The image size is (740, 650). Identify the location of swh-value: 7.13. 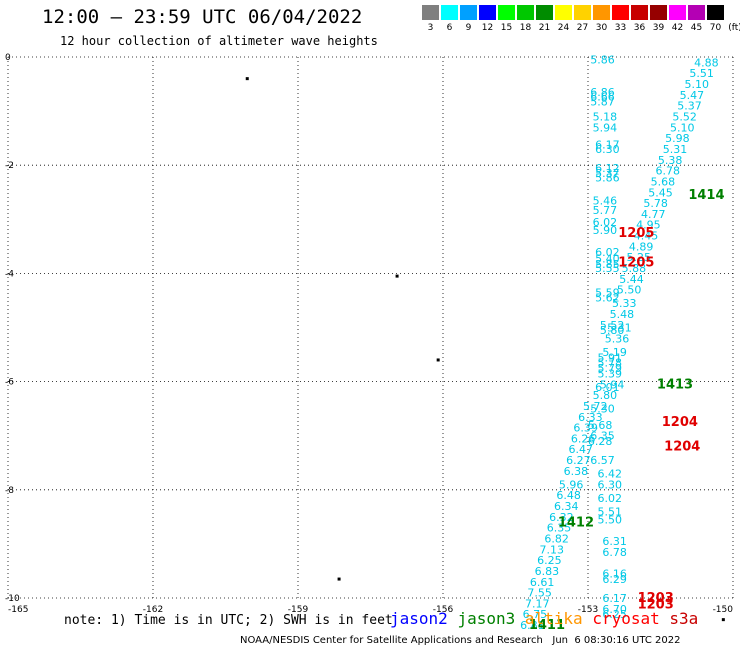
(552, 549).